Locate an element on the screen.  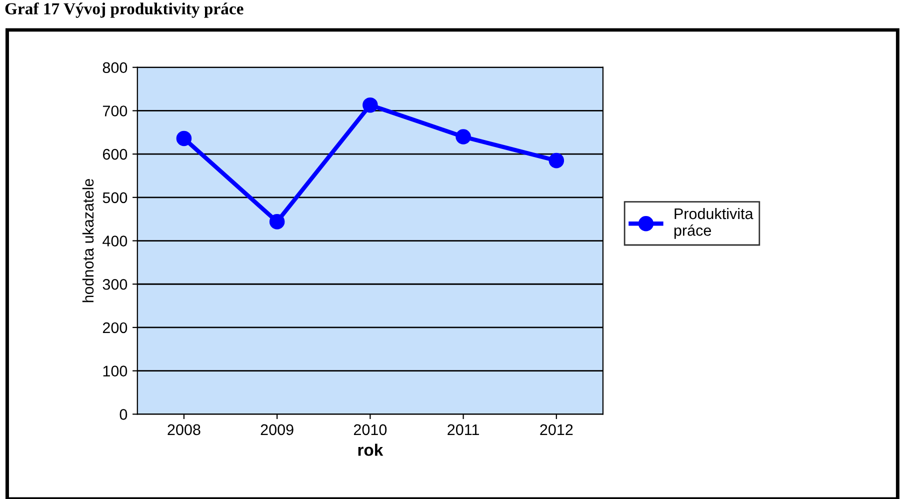
y-tick-label: 200 is located at coordinates (115, 328).